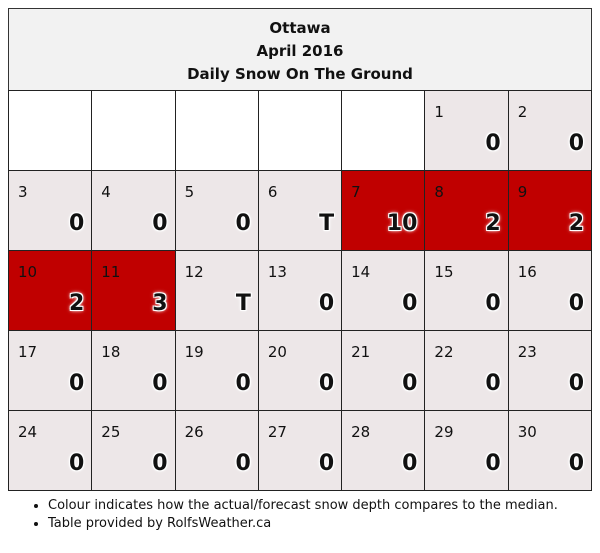  What do you see at coordinates (277, 272) in the screenshot?
I see `day-number: 13` at bounding box center [277, 272].